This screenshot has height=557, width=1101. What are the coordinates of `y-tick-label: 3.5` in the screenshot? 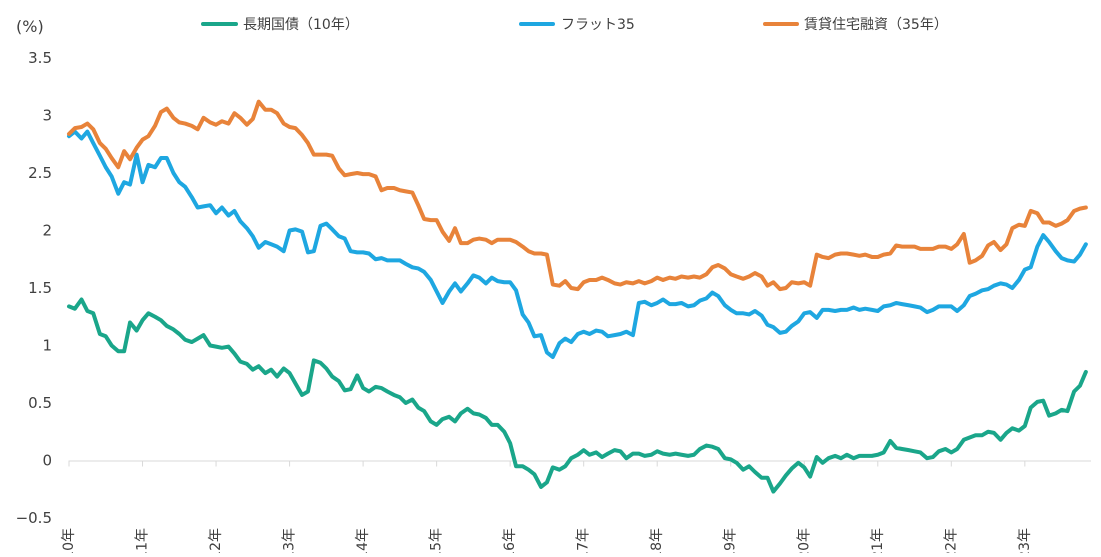 It's located at (40, 58).